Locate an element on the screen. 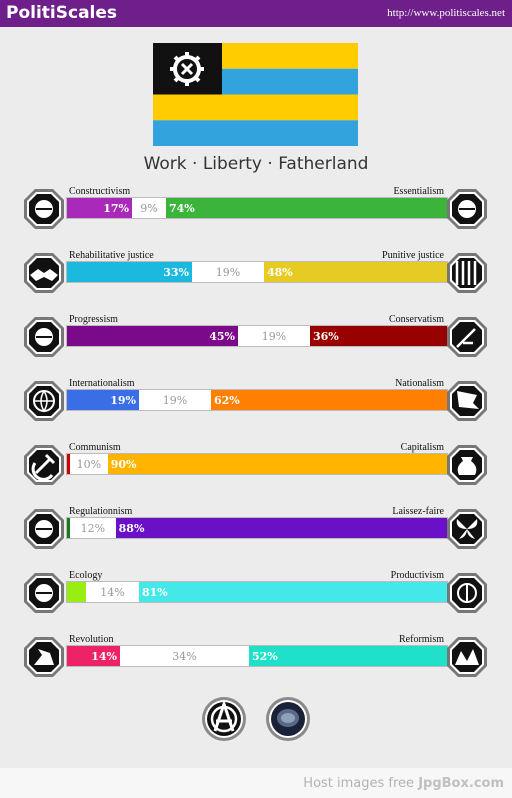  axis-right-segment: 48% is located at coordinates (355, 272).